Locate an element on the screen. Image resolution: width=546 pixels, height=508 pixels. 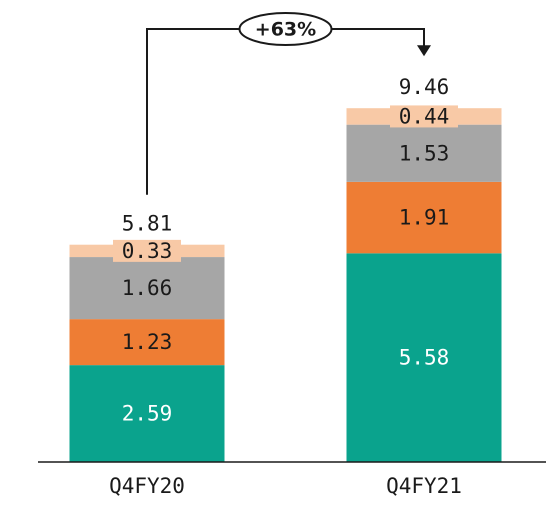
segment-label-segment-gray-0: 1.66 is located at coordinates (147, 288).